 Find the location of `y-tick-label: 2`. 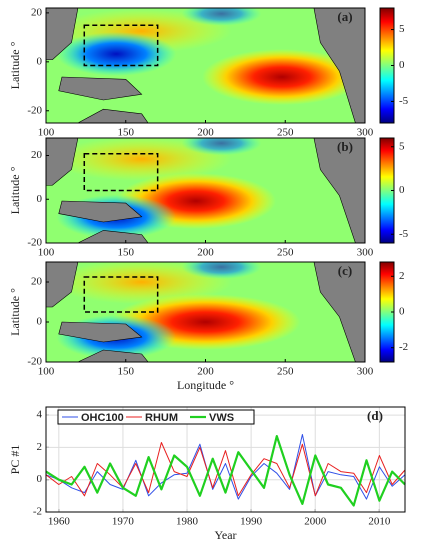

y-tick-label: 2 is located at coordinates (40, 447).